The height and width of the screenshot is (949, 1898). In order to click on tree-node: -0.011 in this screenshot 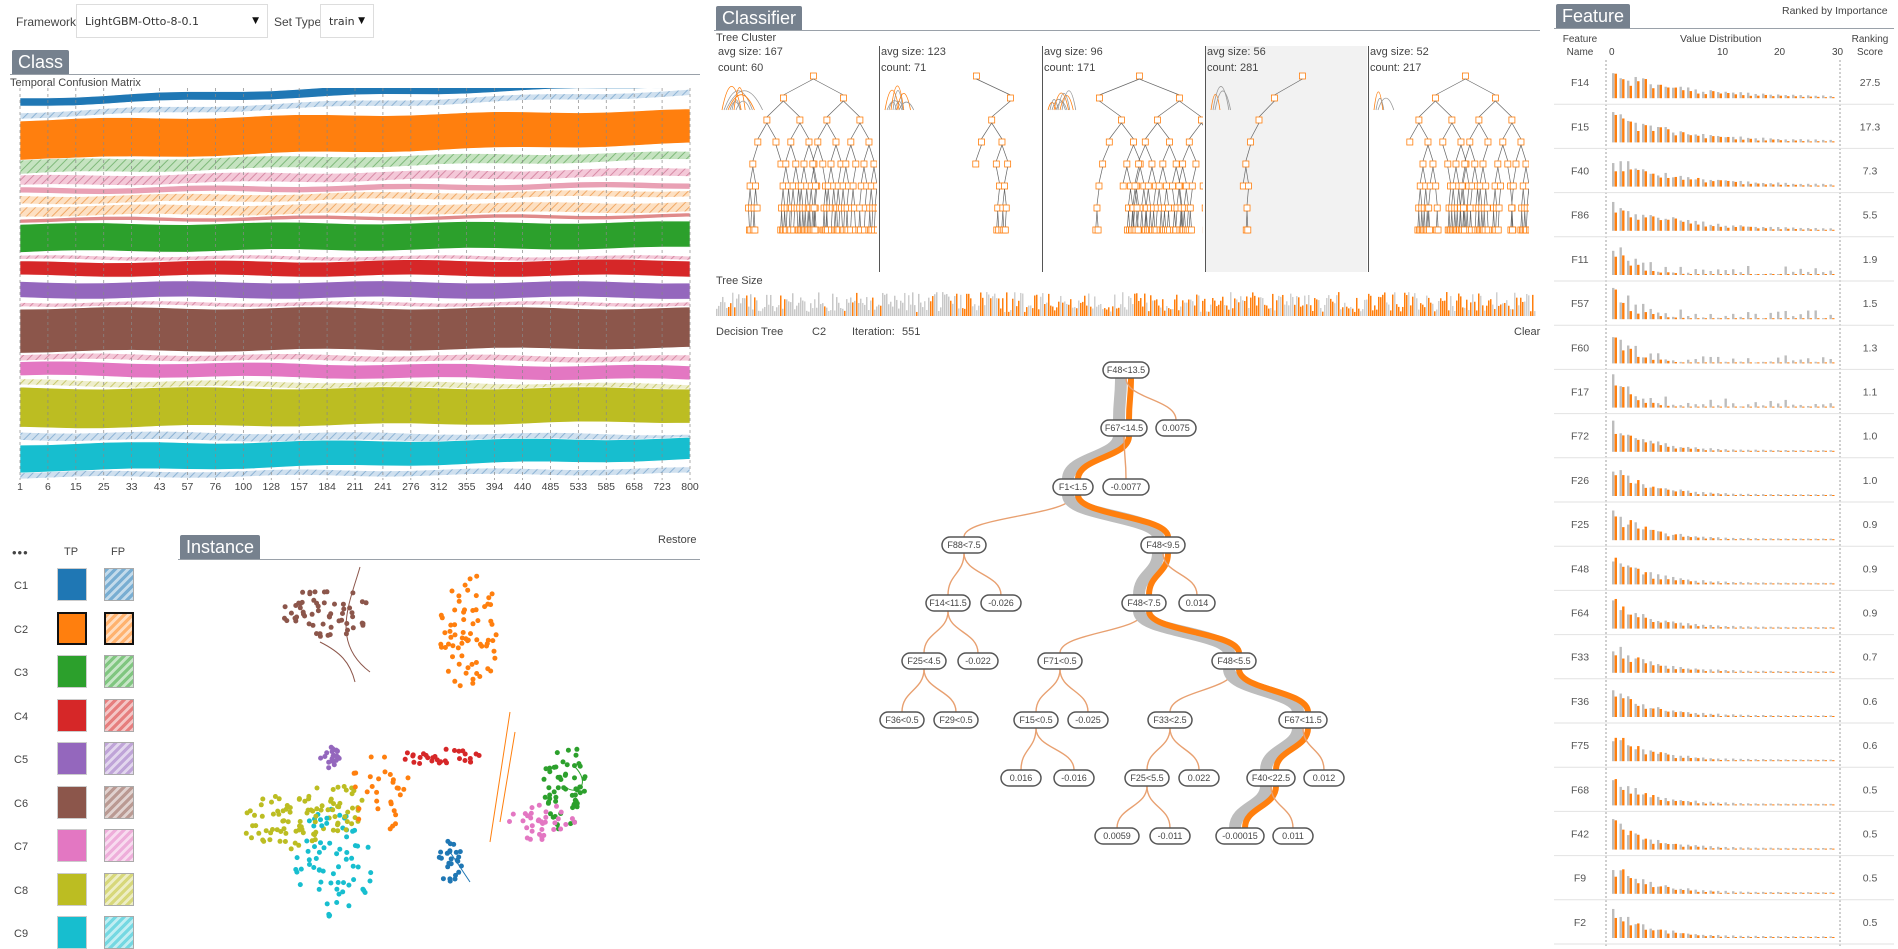, I will do `click(1170, 836)`.